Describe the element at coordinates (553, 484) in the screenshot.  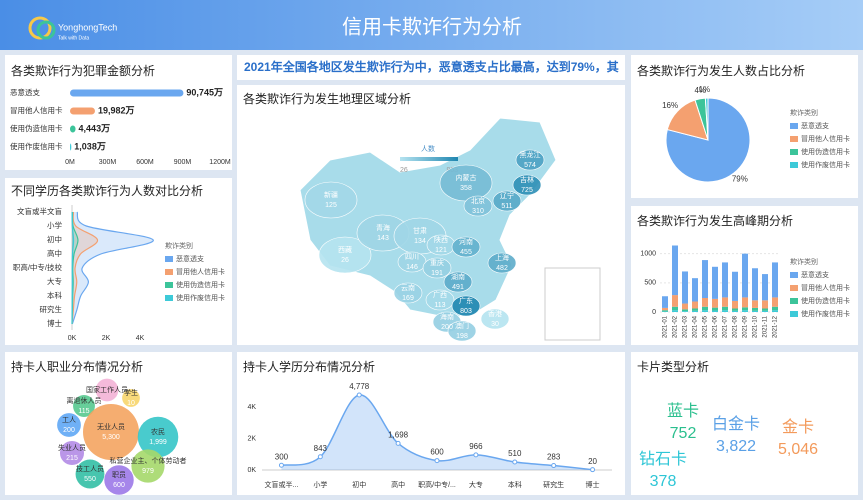
I see `x-tick-label: 研究生` at that location.